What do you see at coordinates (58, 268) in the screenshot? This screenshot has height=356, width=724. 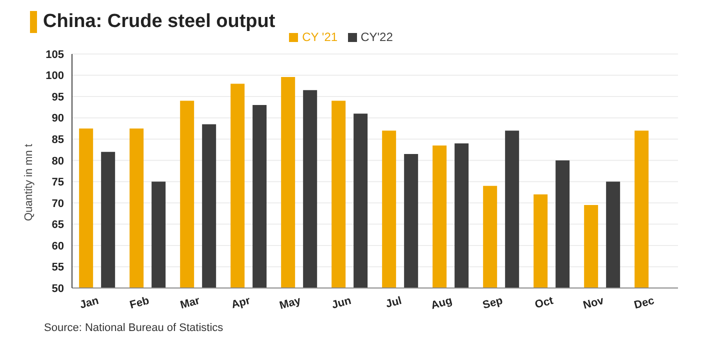 I see `y-tick-label: 55` at bounding box center [58, 268].